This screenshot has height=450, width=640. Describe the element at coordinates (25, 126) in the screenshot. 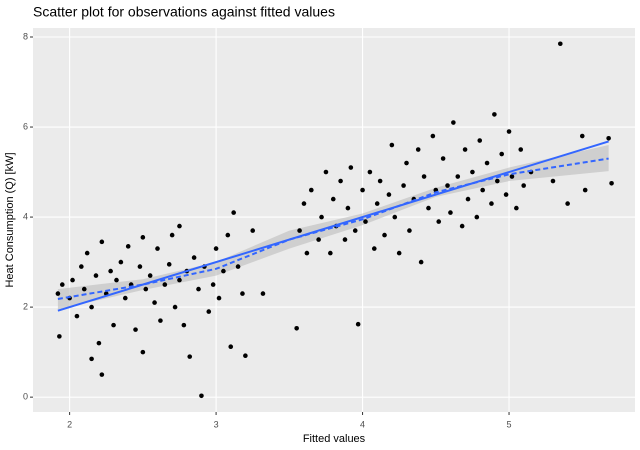

I see `y-tick-label: 6` at that location.